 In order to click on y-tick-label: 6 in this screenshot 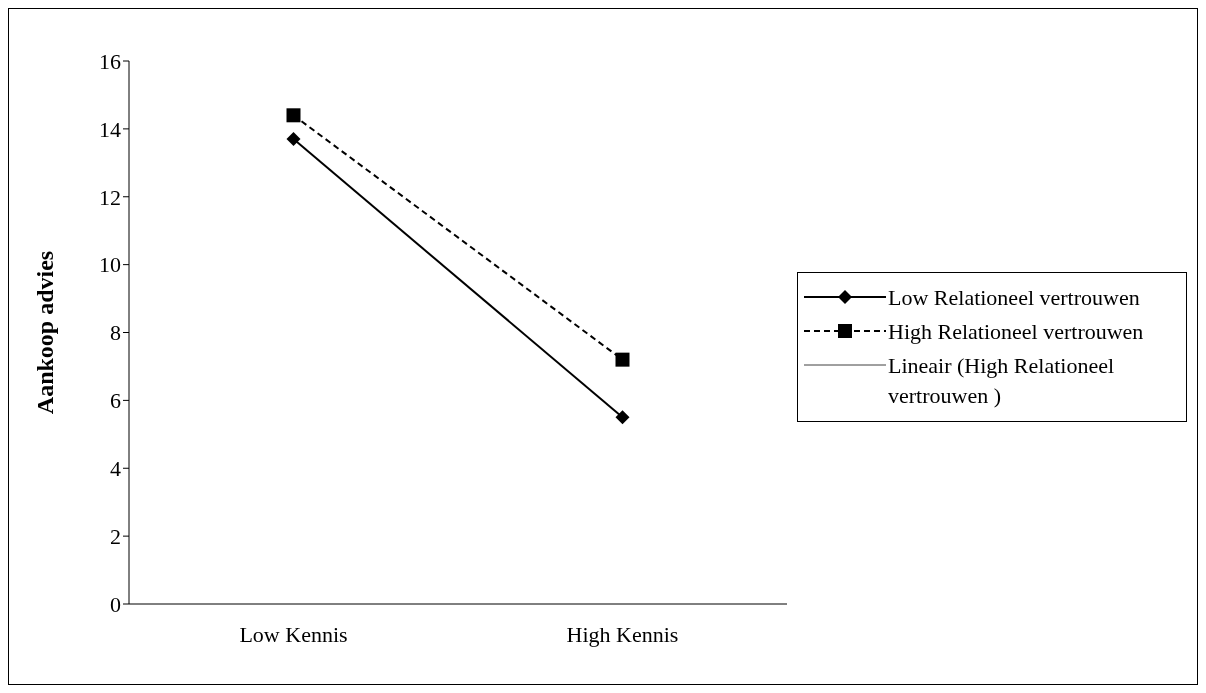, I will do `click(115, 401)`.